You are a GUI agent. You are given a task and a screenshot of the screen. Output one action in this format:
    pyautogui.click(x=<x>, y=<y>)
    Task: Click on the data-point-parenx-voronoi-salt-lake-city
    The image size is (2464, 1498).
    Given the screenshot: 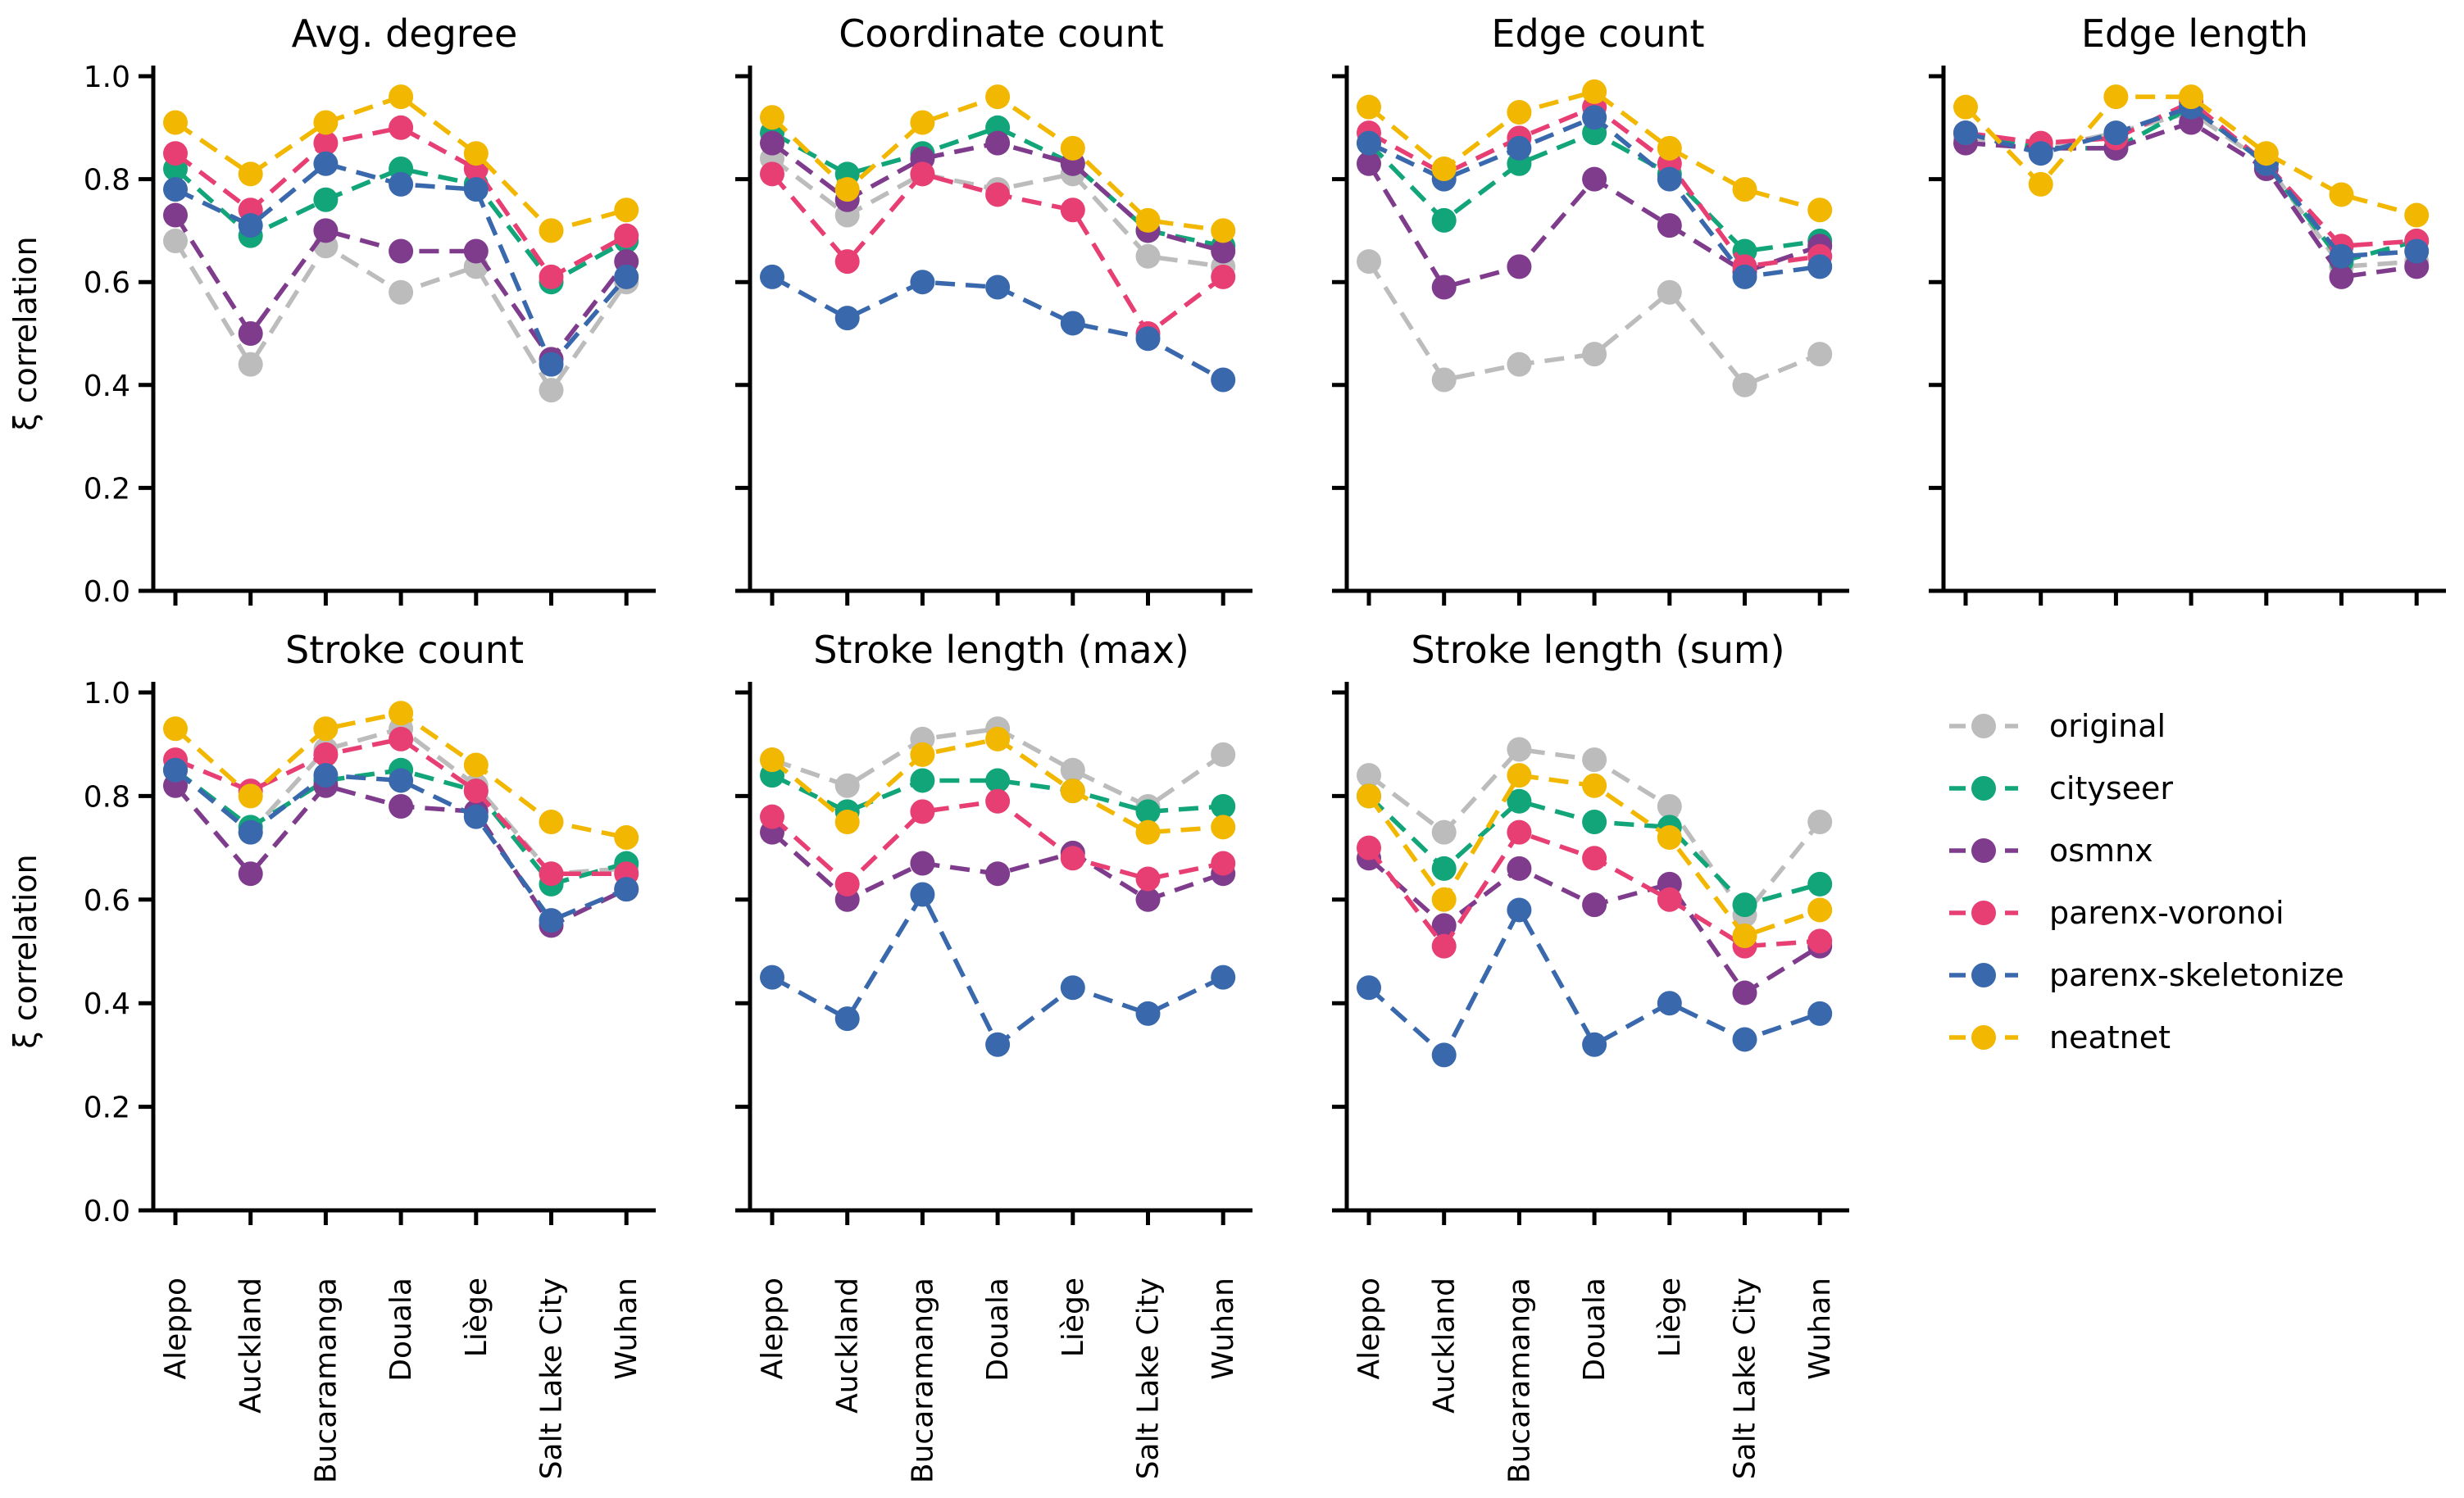 What is the action you would take?
    pyautogui.click(x=551, y=276)
    